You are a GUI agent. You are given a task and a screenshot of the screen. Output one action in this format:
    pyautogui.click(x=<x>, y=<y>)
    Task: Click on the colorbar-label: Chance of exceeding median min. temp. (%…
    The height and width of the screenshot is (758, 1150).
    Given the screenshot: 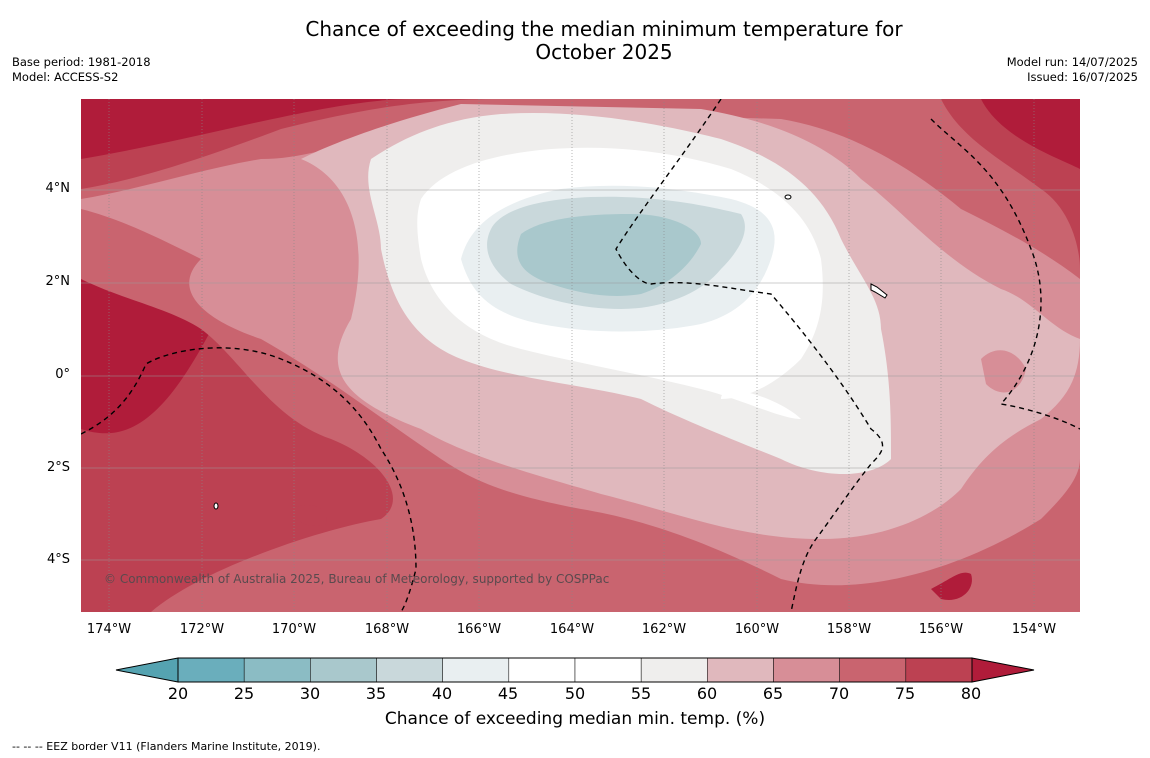 What is the action you would take?
    pyautogui.click(x=575, y=719)
    